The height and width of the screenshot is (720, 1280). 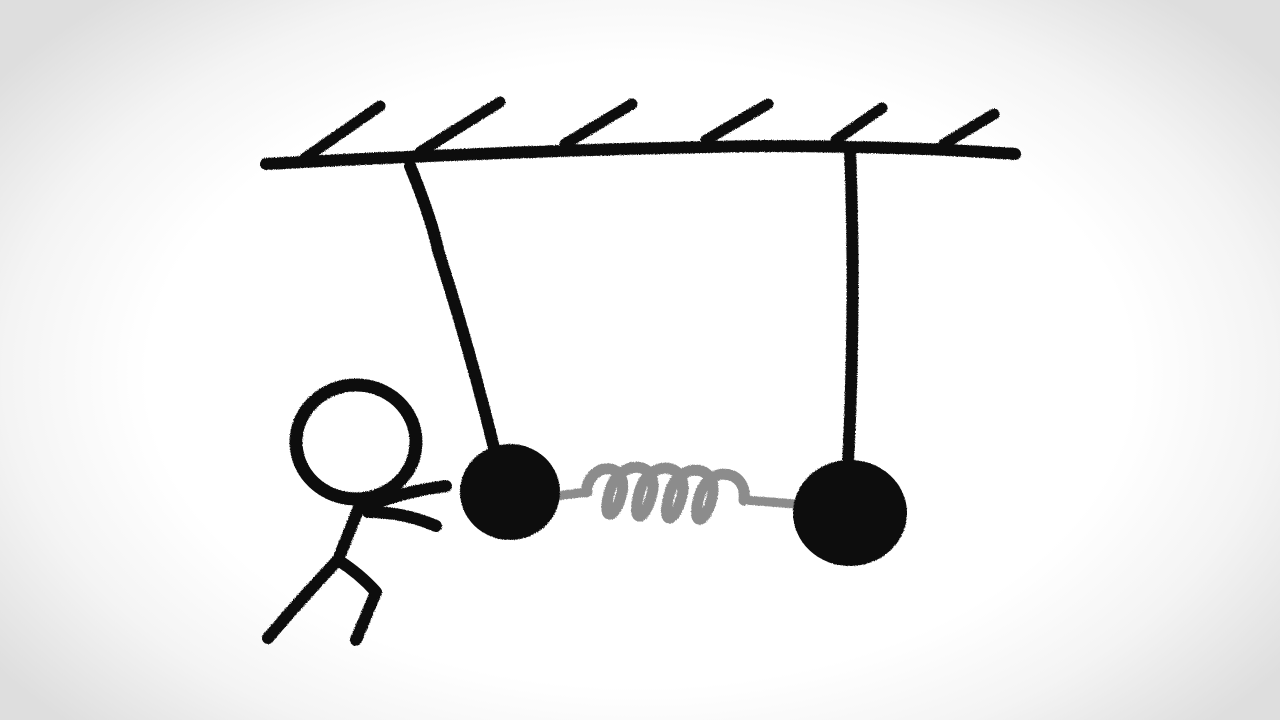 I want to click on stick-figure-back-leg, so click(x=303, y=599).